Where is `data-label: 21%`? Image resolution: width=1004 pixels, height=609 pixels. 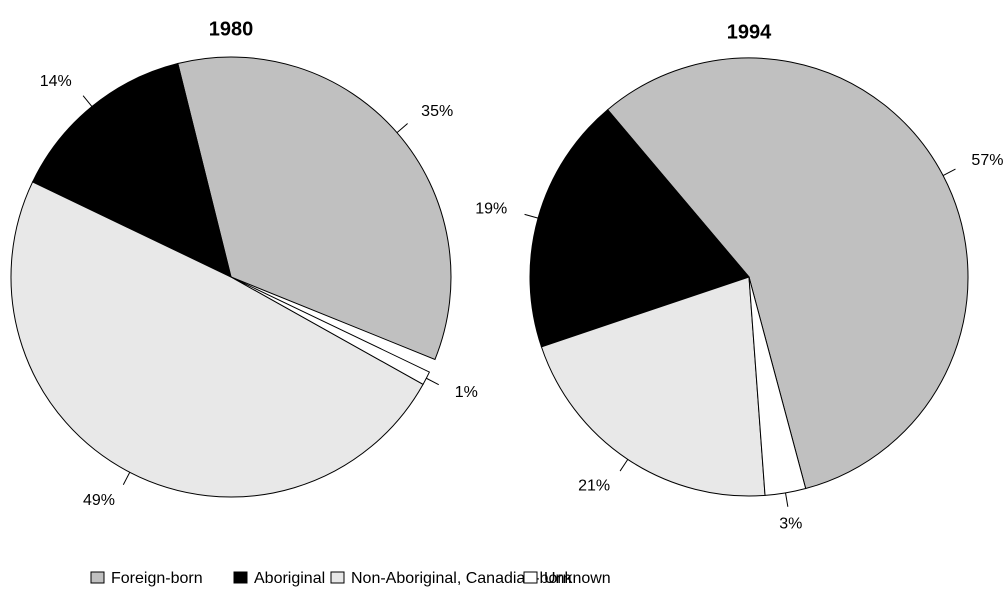 data-label: 21% is located at coordinates (594, 485).